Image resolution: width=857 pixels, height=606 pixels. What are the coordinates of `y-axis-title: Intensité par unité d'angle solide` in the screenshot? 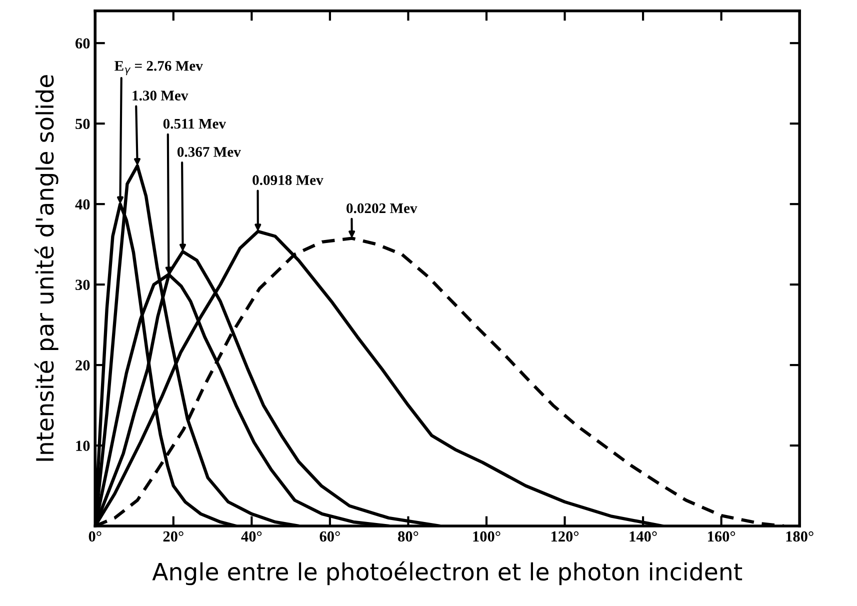 It's located at (46, 268).